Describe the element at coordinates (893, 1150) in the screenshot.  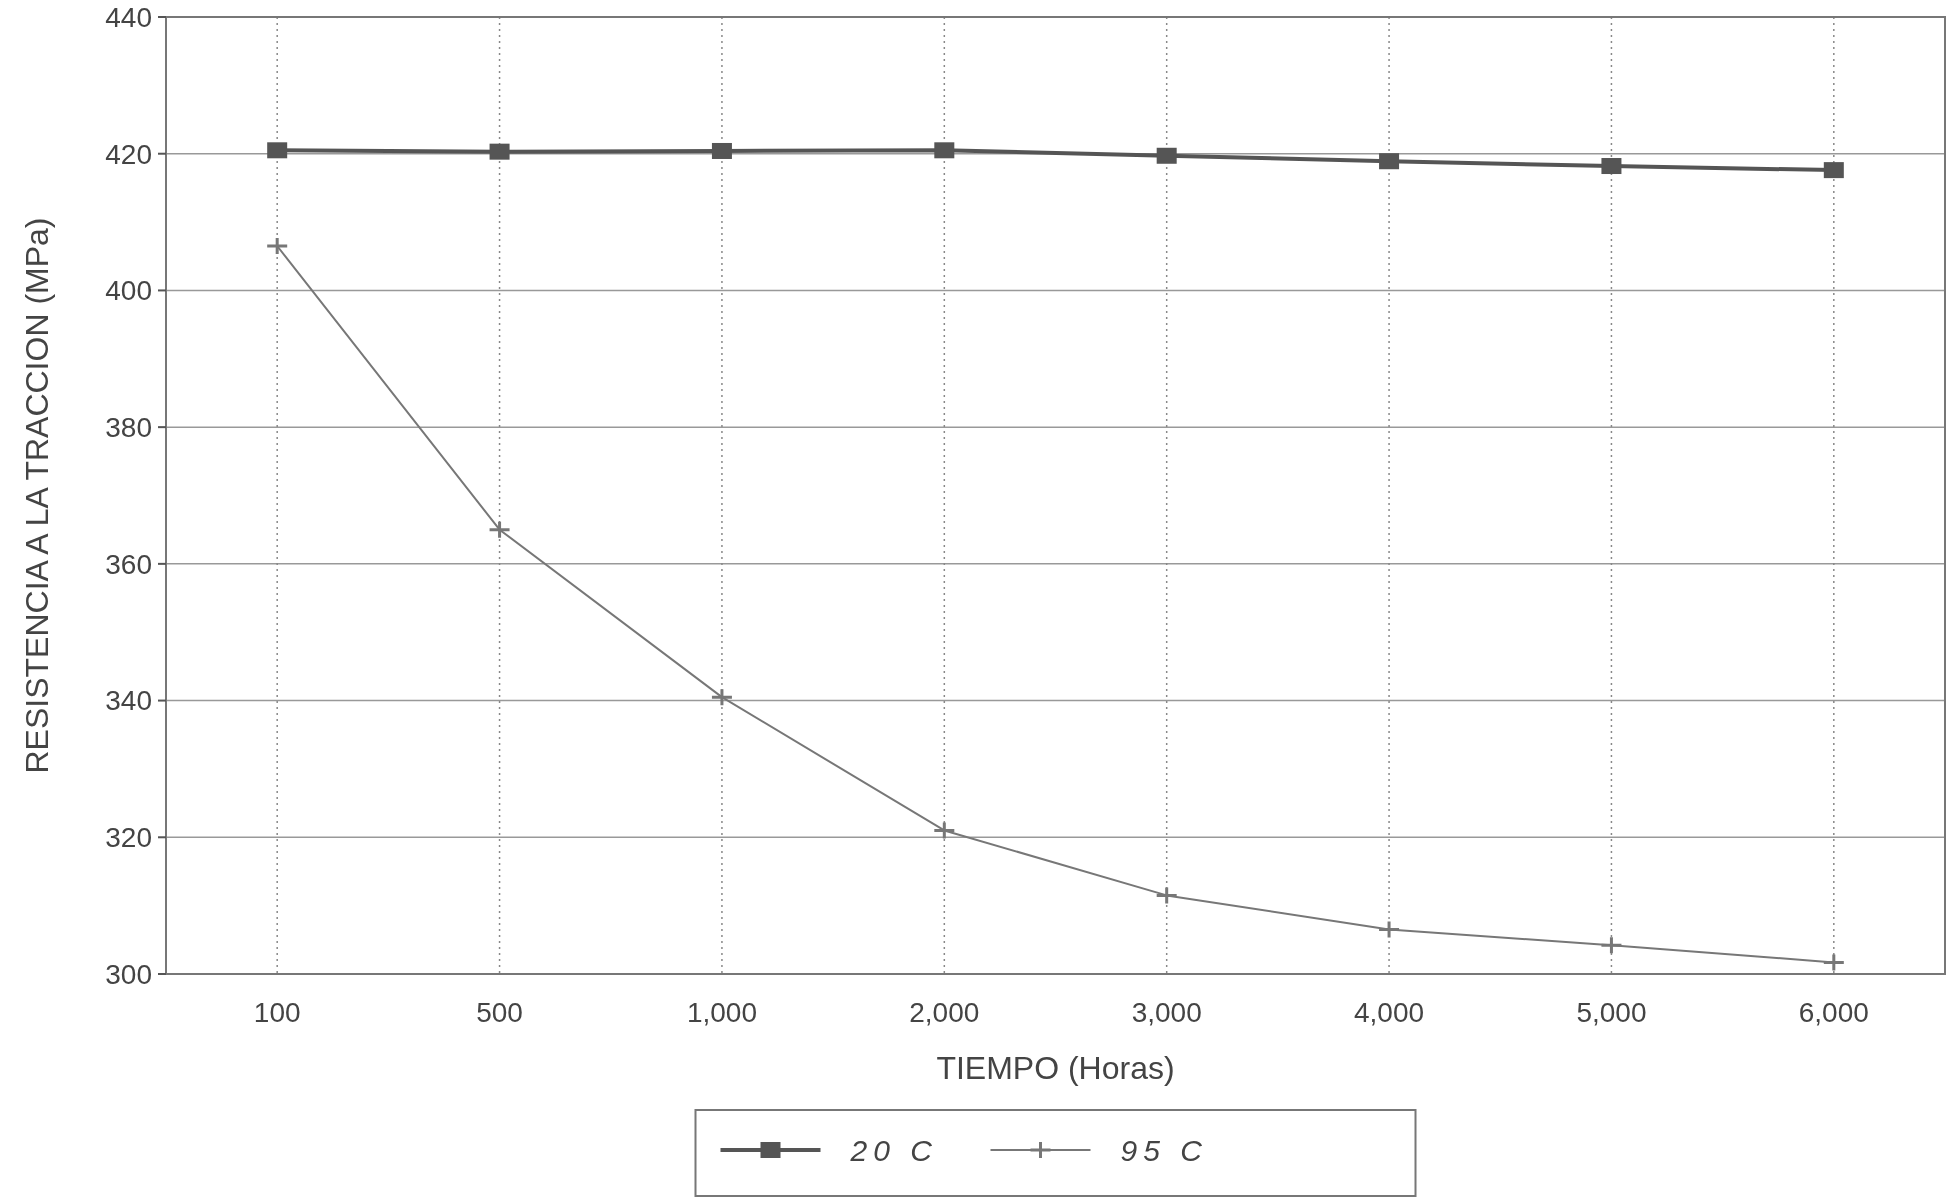
I see `legend-label: 20 C` at that location.